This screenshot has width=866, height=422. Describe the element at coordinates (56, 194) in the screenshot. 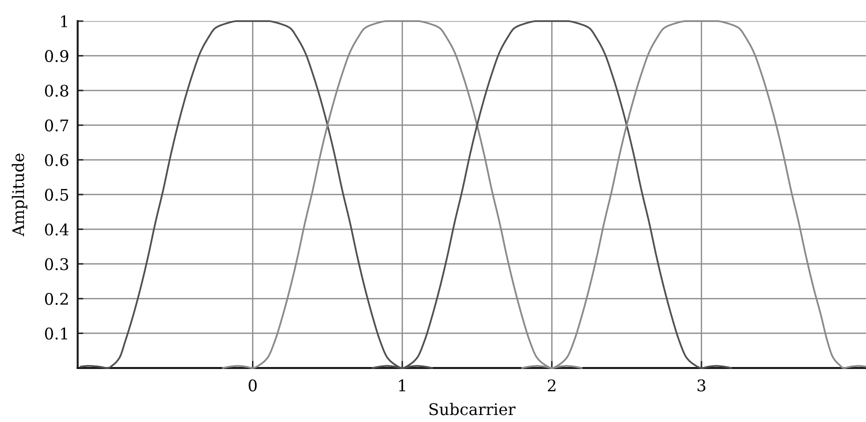

I see `y-tick-label: 0.5` at that location.